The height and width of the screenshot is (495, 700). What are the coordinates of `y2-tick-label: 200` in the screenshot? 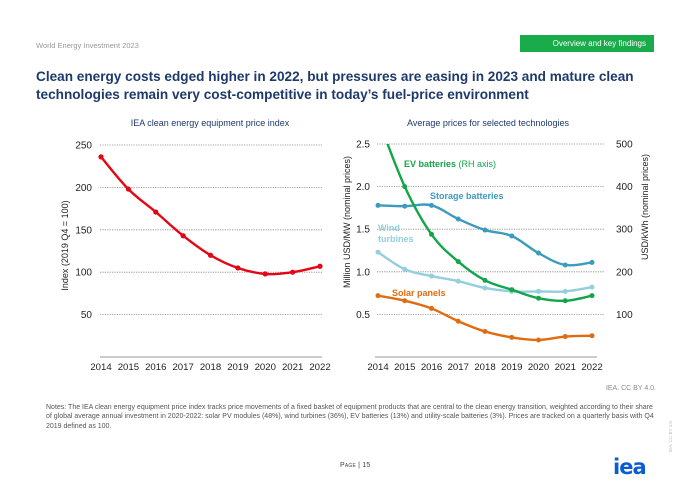 It's located at (624, 272).